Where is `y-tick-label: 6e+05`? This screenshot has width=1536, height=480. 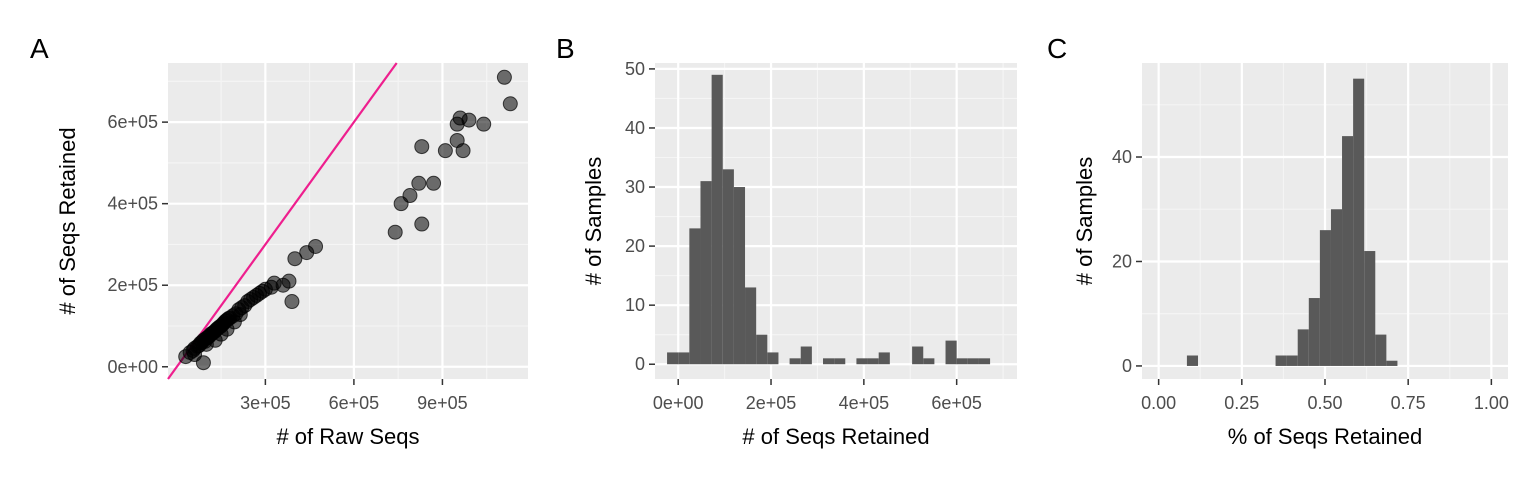 y-tick-label: 6e+05 is located at coordinates (132, 122).